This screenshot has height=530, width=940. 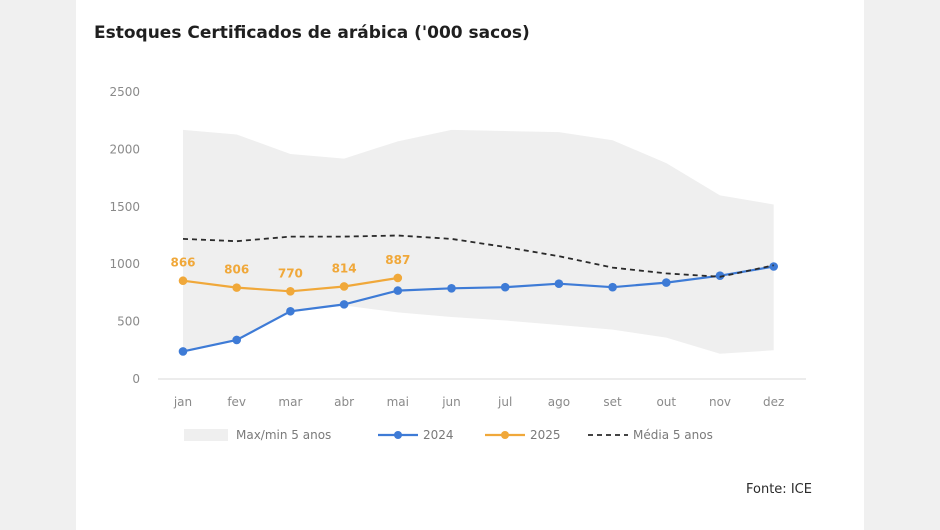 What do you see at coordinates (398, 402) in the screenshot?
I see `x-tick-label: mai` at bounding box center [398, 402].